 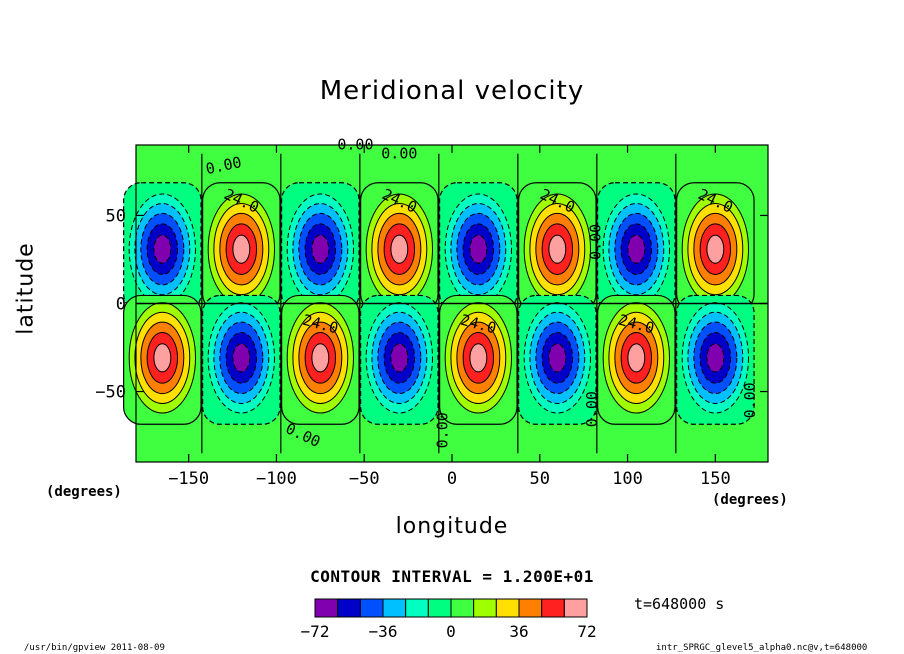 What do you see at coordinates (452, 479) in the screenshot?
I see `x-tick-label: 0` at bounding box center [452, 479].